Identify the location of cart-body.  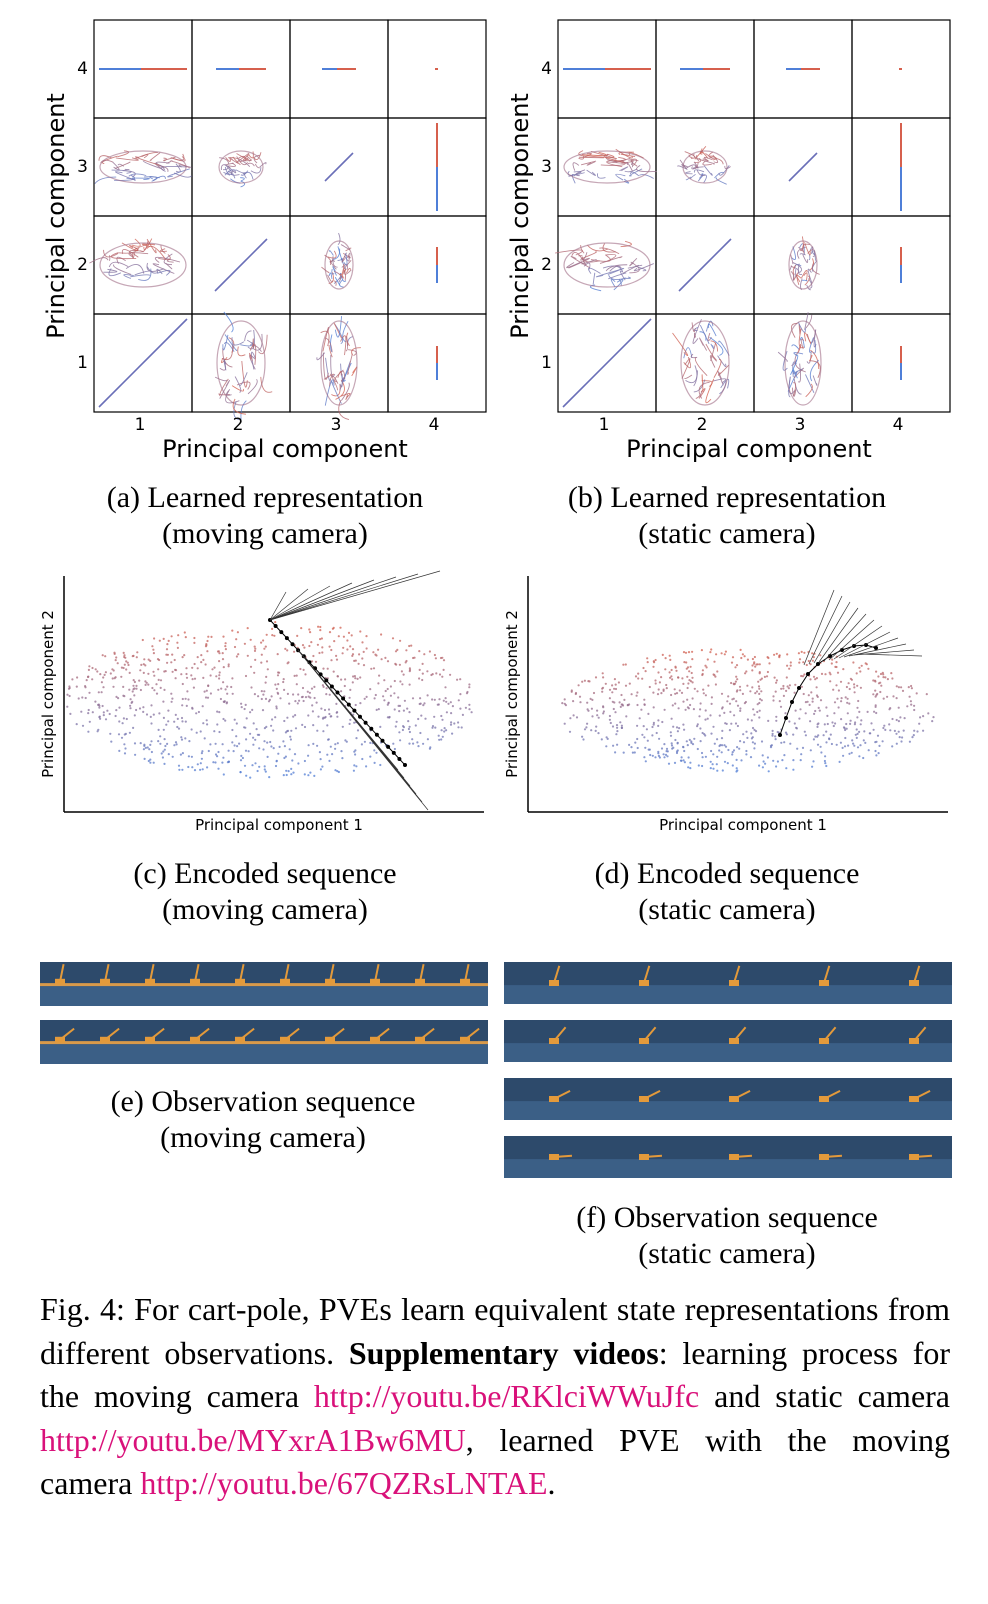
(240, 1039).